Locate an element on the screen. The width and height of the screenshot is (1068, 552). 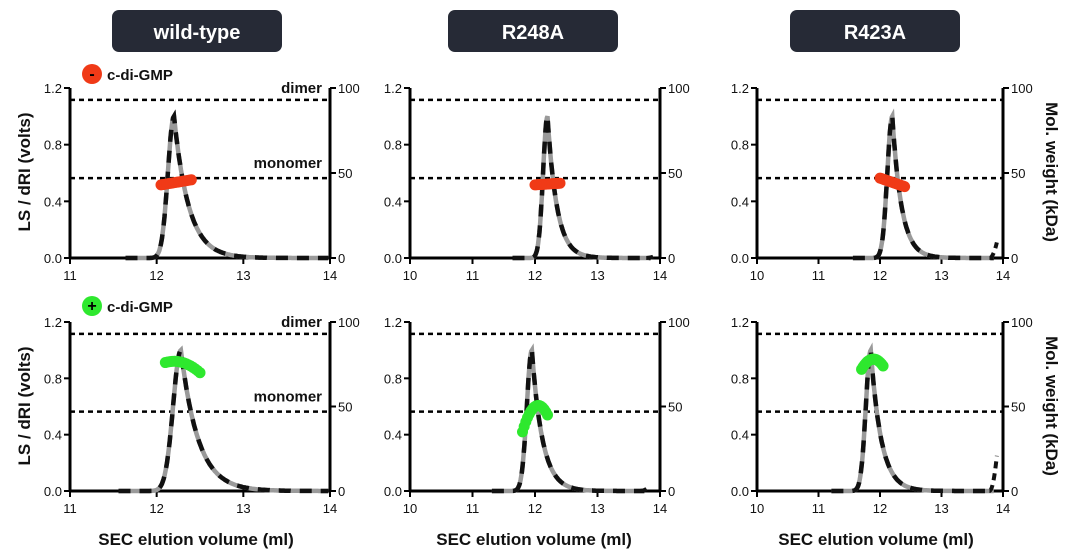
column-header-r423a: R423A is located at coordinates (875, 31).